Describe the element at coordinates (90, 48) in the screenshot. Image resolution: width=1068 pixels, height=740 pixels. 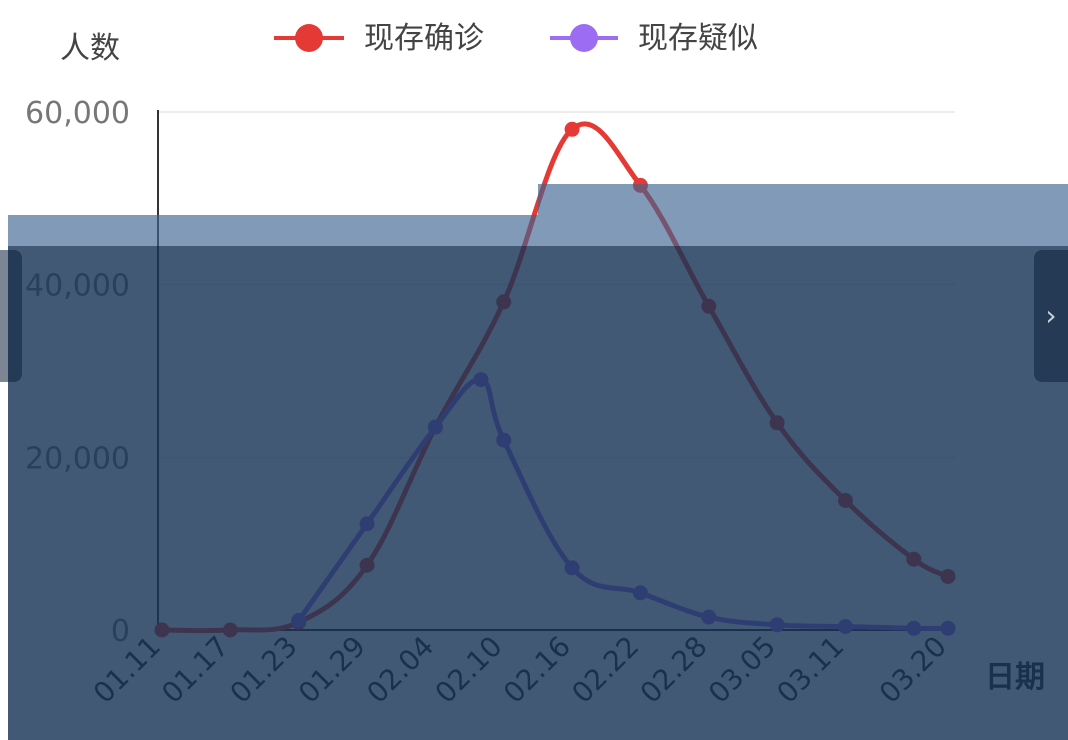
I see `y-axis-label: 人数` at that location.